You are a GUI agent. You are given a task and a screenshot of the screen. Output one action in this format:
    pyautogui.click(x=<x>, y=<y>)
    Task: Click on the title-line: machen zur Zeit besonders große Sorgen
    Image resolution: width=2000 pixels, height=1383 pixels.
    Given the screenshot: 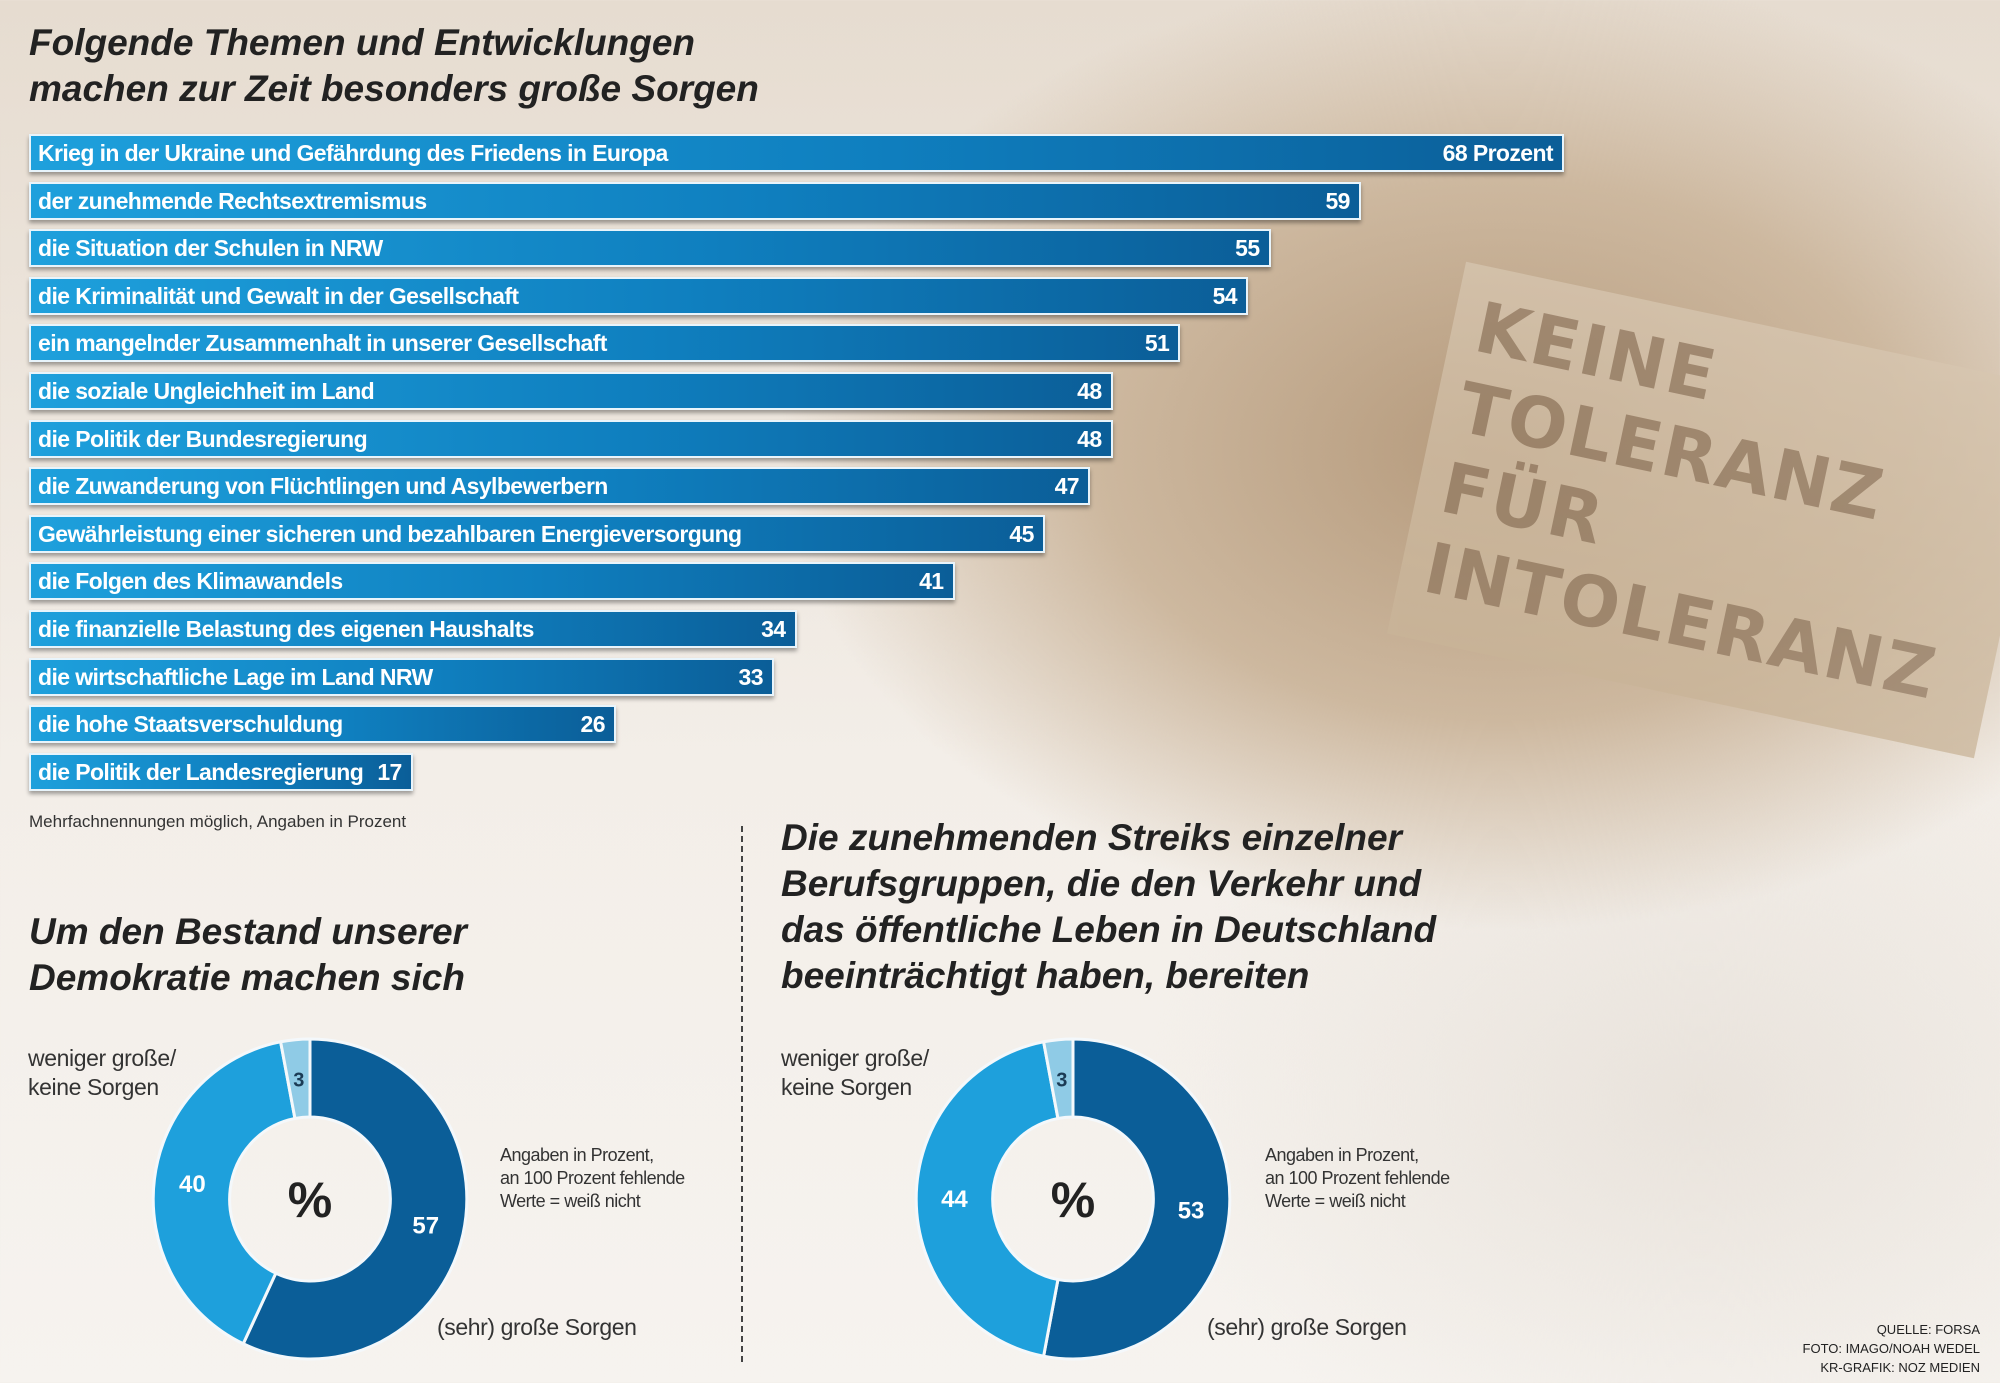 What is the action you would take?
    pyautogui.click(x=394, y=88)
    